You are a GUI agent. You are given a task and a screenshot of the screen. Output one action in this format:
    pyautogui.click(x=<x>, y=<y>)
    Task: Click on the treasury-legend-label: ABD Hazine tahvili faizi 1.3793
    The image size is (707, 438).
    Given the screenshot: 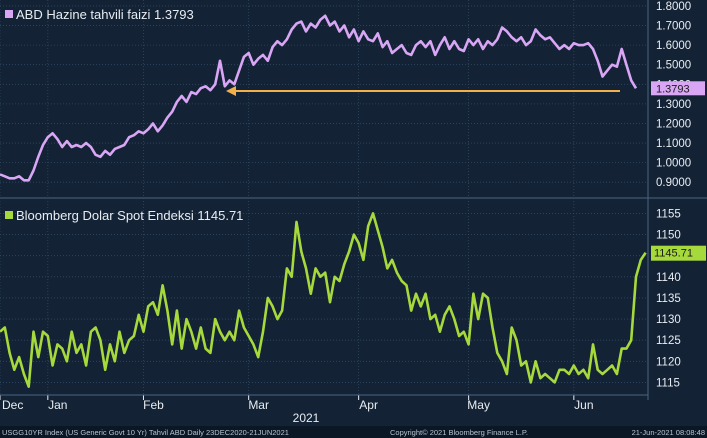 What is the action you would take?
    pyautogui.click(x=105, y=14)
    